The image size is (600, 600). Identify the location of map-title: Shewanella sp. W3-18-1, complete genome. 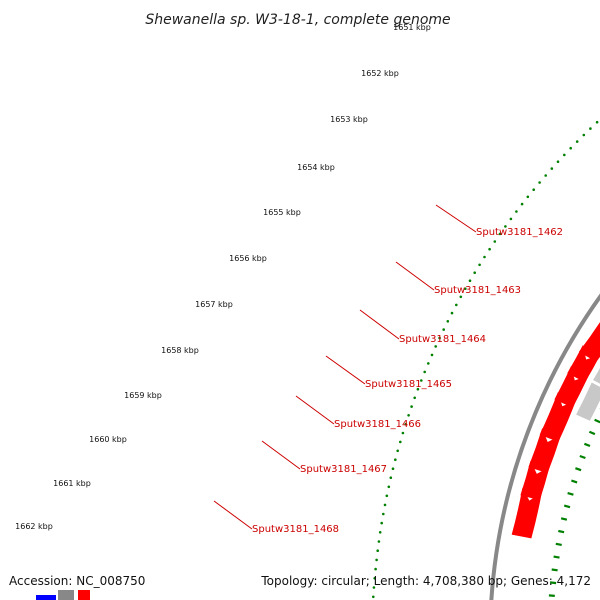
(297, 20).